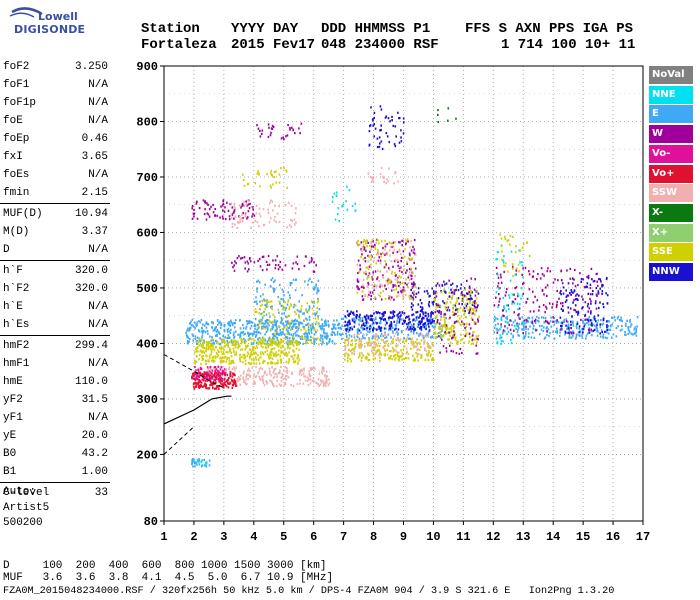 This screenshot has width=700, height=600. Describe the element at coordinates (56, 67) in the screenshot. I see `param-row: foF2 3.250` at that location.